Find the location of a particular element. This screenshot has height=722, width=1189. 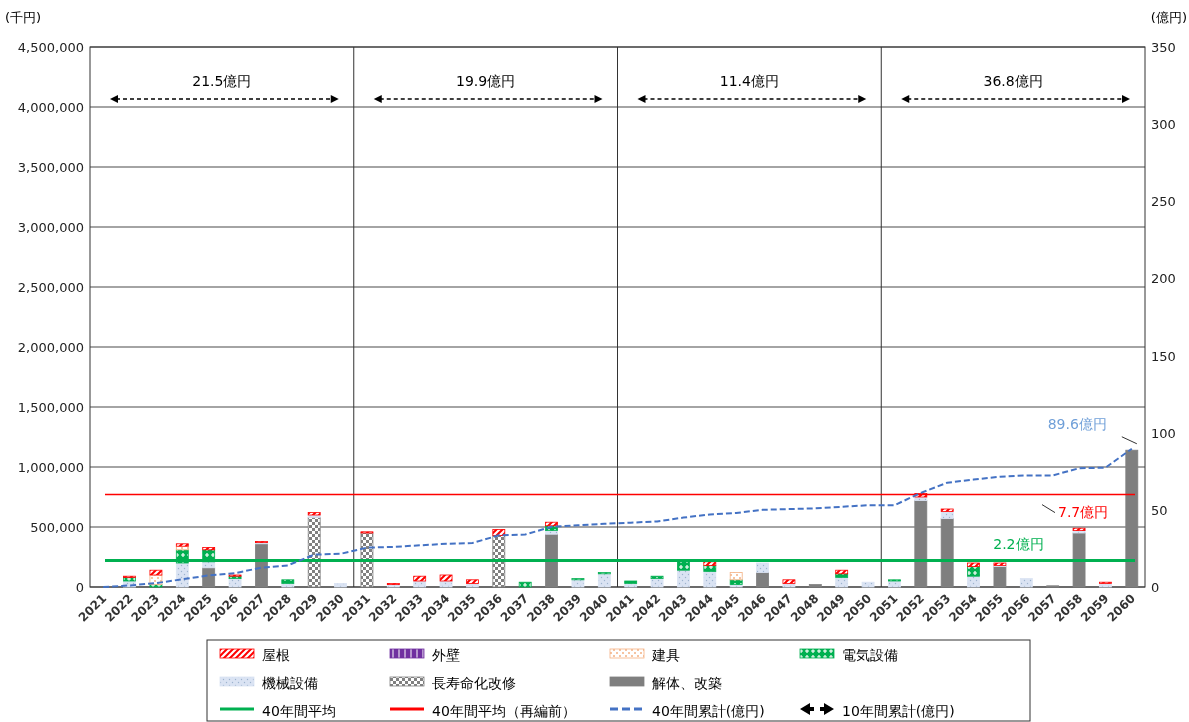

legend-label: 外壁 is located at coordinates (446, 655).